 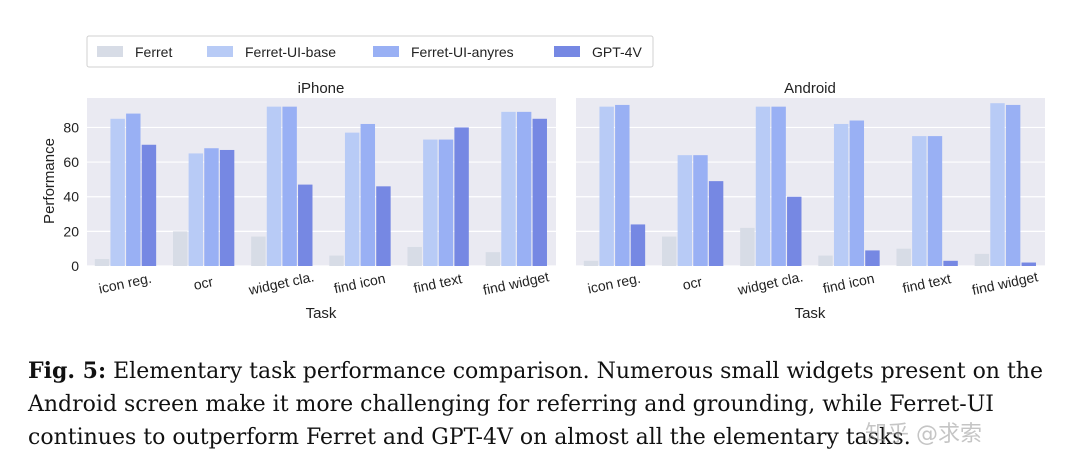 I want to click on chart-title-android: Android, so click(x=810, y=88).